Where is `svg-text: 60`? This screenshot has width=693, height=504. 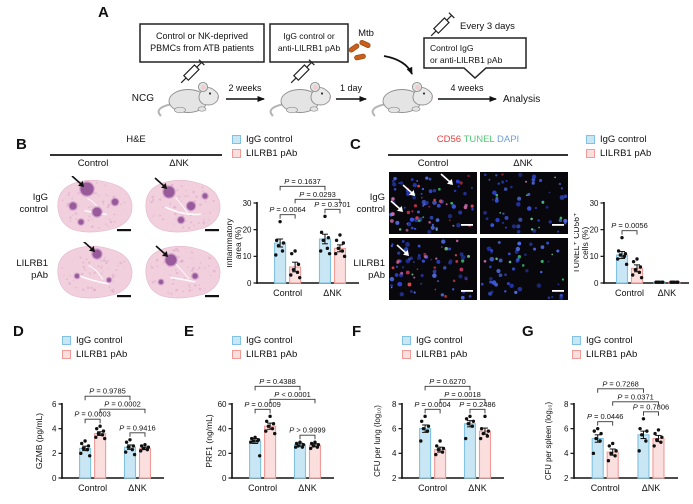
svg-text: 60 is located at coordinates (222, 404).